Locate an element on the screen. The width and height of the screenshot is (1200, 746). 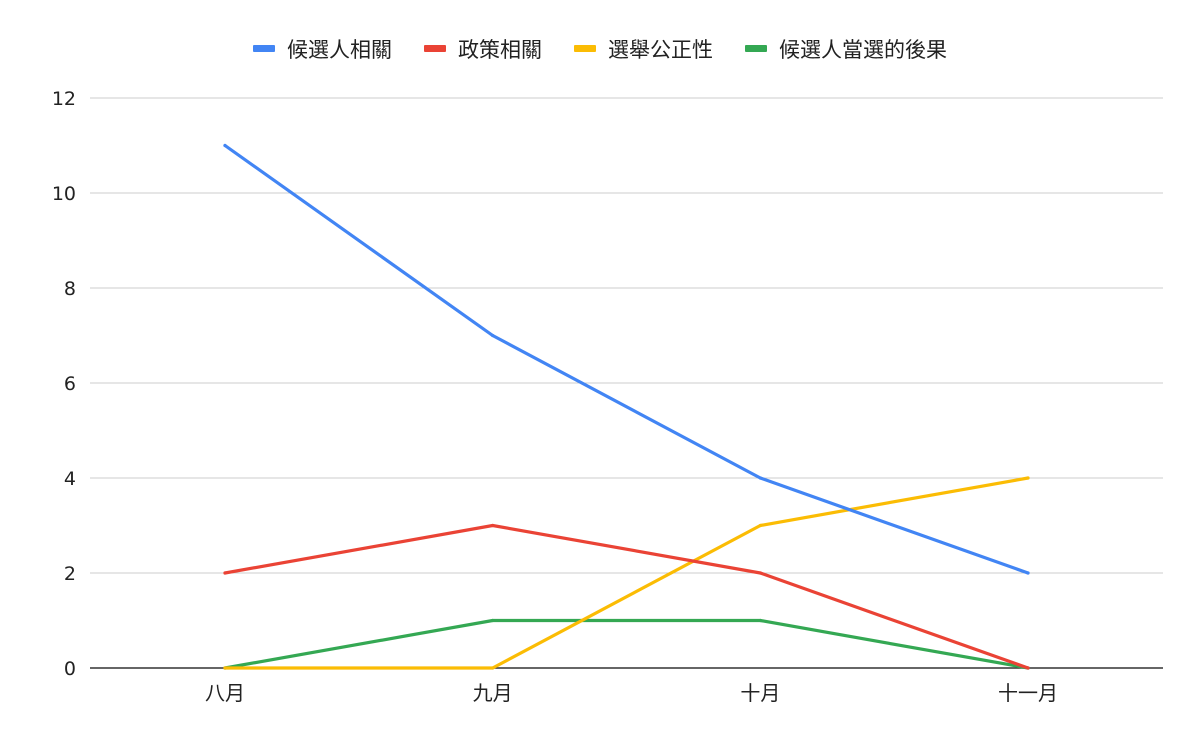
y-tick-label: 4 is located at coordinates (70, 479).